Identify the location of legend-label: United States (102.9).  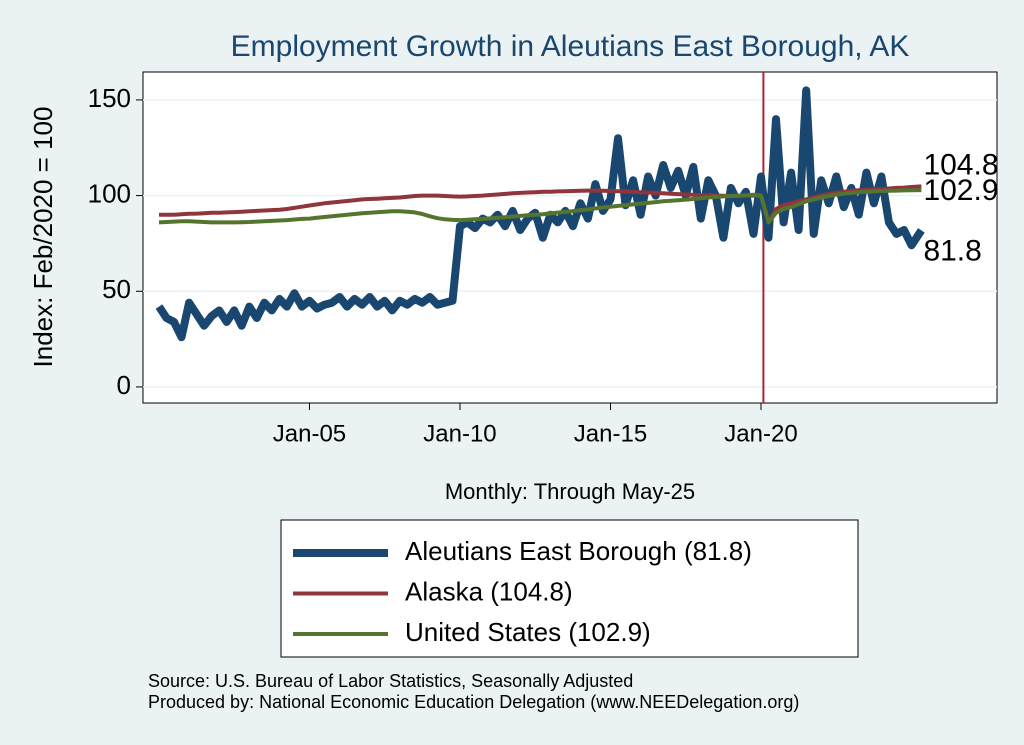
(528, 632).